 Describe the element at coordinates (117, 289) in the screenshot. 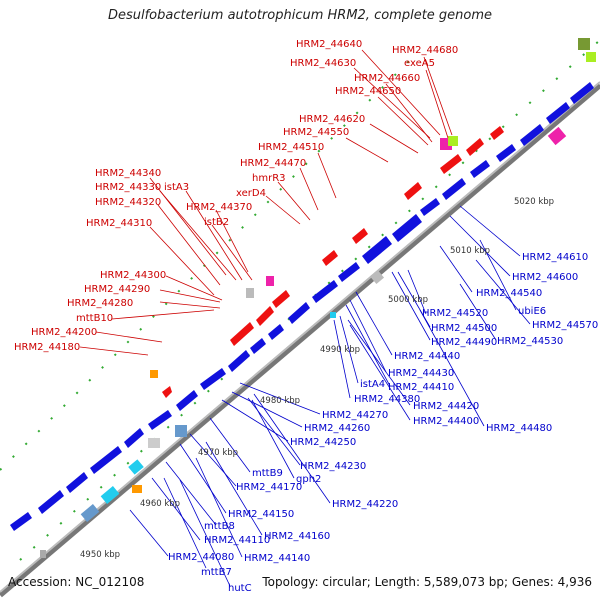

I see `gene-label: HRM2_44290` at that location.